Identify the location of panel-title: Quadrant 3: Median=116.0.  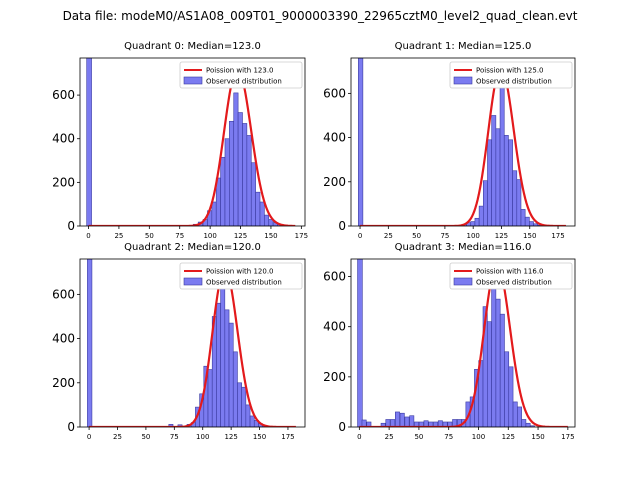
(463, 247).